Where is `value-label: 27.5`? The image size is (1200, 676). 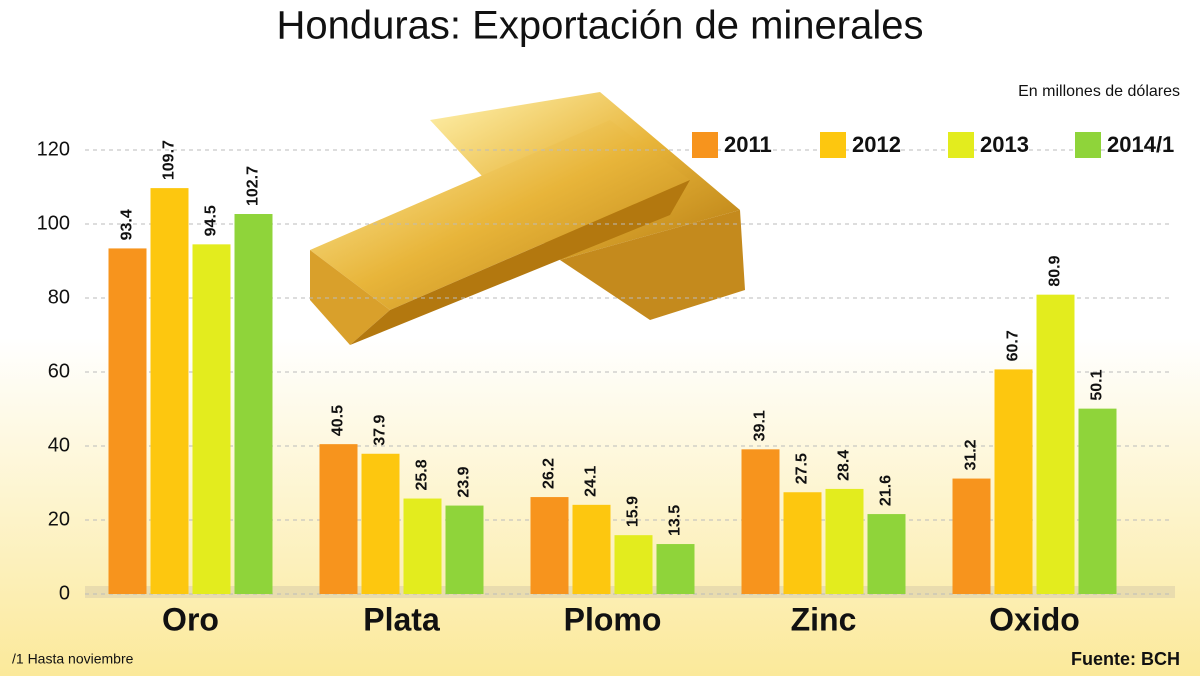 value-label: 27.5 is located at coordinates (802, 468).